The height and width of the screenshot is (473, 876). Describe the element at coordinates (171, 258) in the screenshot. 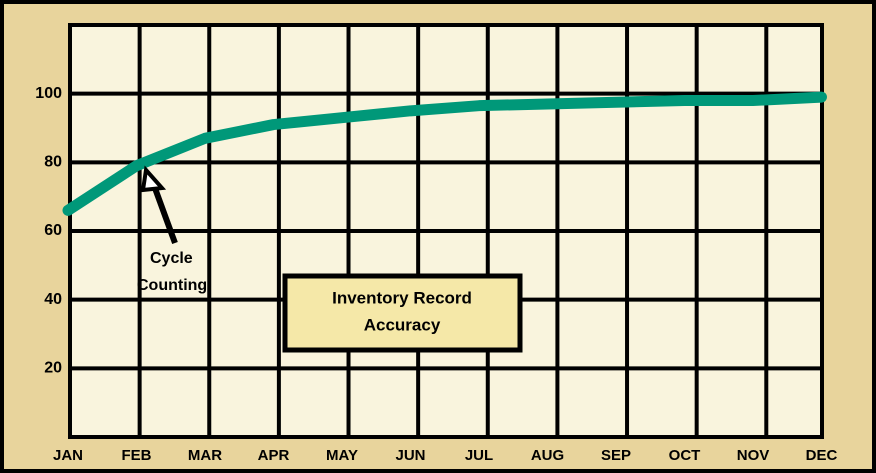

I see `annotation: Cycle` at that location.